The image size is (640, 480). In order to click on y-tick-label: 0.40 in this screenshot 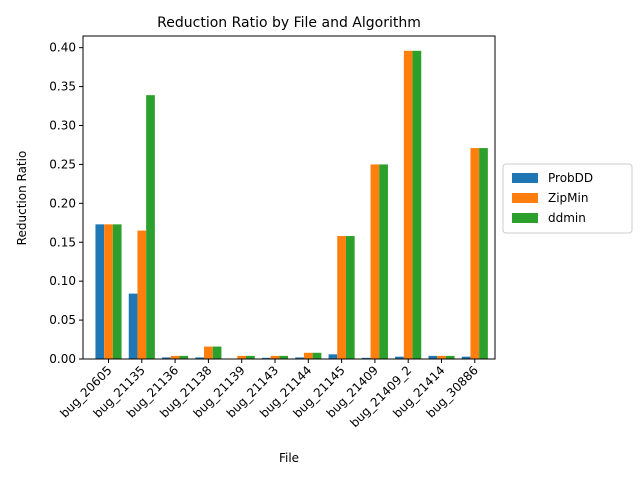, I will do `click(62, 48)`.